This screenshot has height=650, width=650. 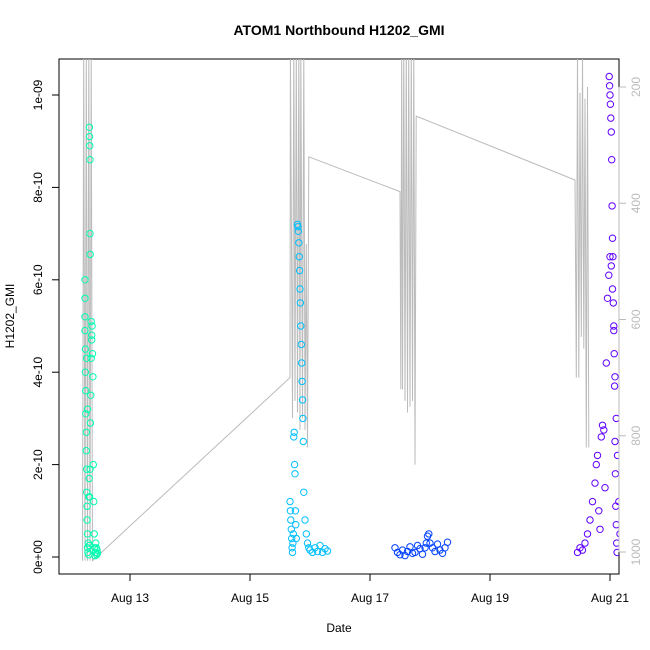 I want to click on y-tick-label: 1e-09, so click(x=38, y=94).